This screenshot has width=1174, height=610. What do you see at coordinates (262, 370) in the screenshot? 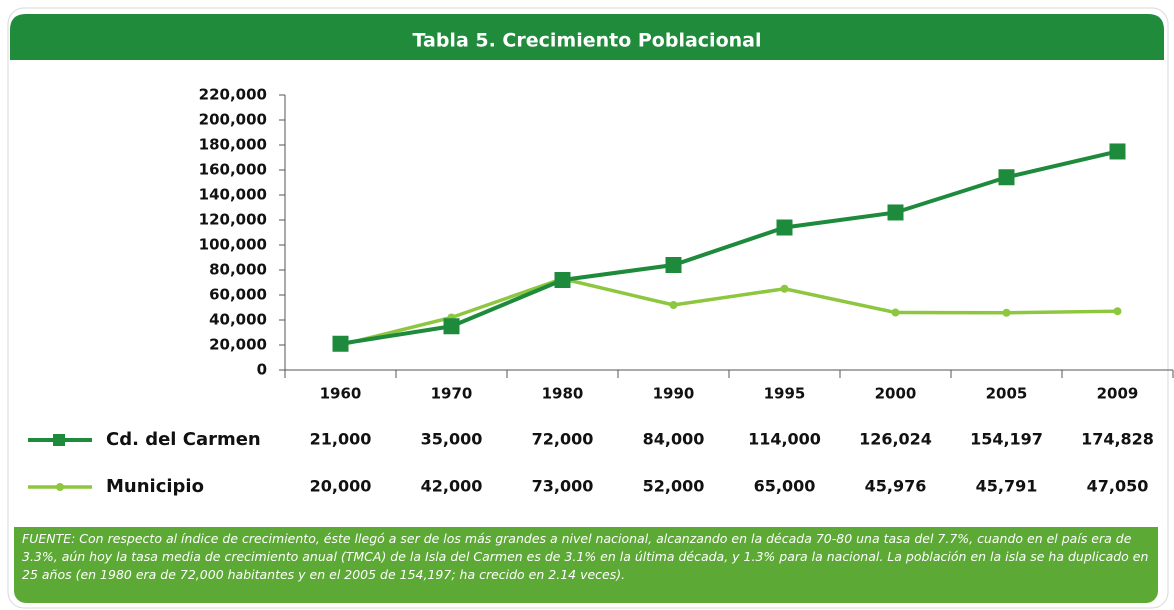
I see `y-tick-label: 0` at bounding box center [262, 370].